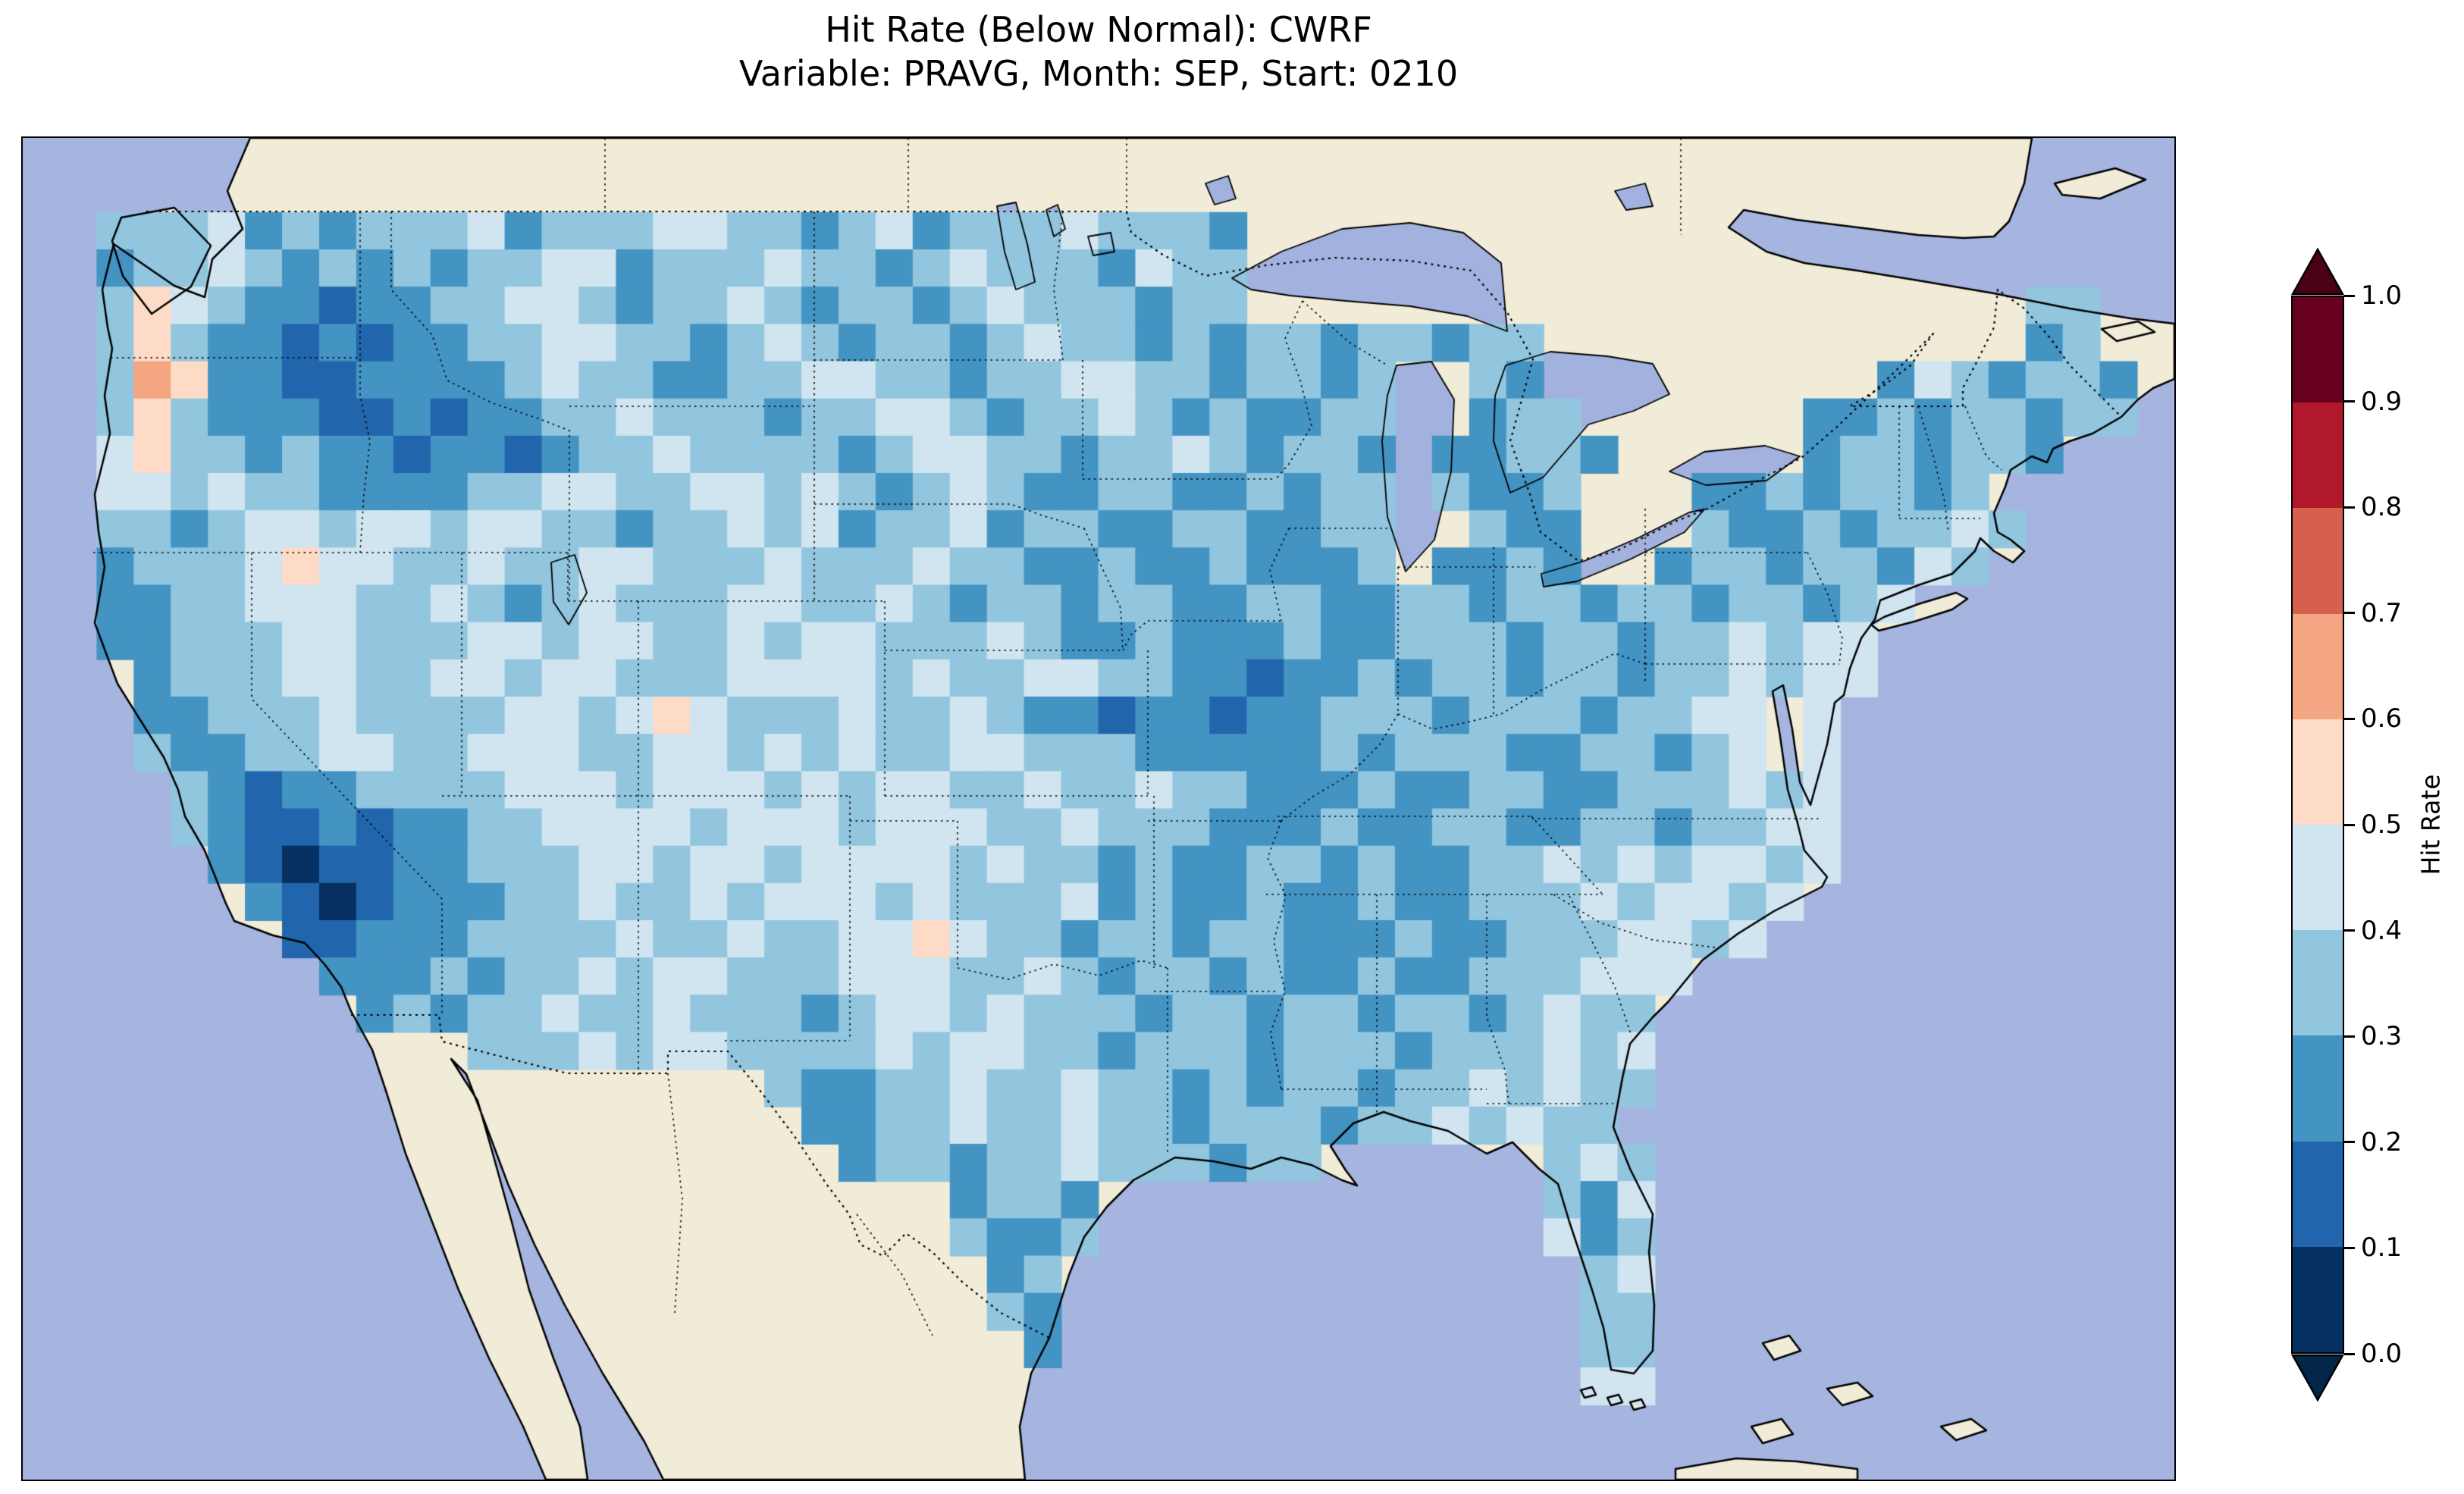 The height and width of the screenshot is (1494, 2464). What do you see at coordinates (2382, 1354) in the screenshot?
I see `colorbar-tick-label: 0.0` at bounding box center [2382, 1354].